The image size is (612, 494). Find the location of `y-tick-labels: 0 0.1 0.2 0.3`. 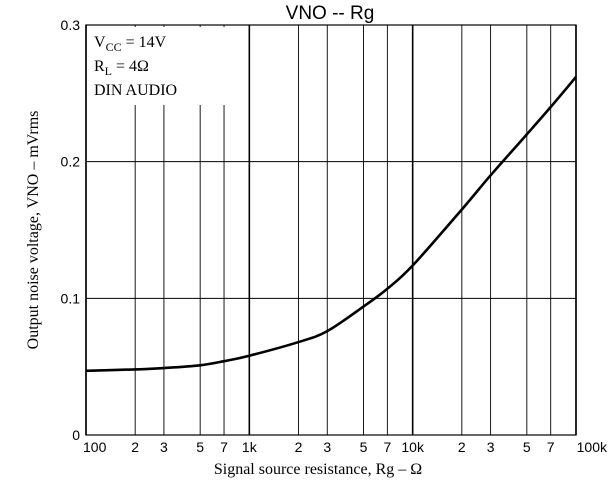

y-tick-labels: 0 0.1 0.2 0.3 is located at coordinates (71, 230).